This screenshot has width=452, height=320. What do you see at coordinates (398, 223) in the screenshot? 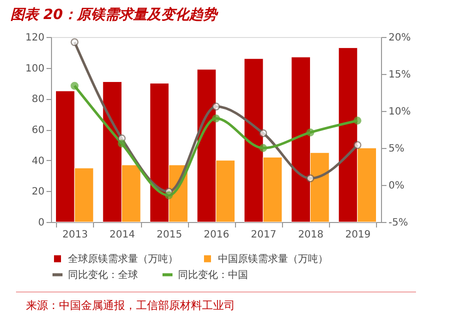
I see `y2-tick-label: -5%` at bounding box center [398, 223].